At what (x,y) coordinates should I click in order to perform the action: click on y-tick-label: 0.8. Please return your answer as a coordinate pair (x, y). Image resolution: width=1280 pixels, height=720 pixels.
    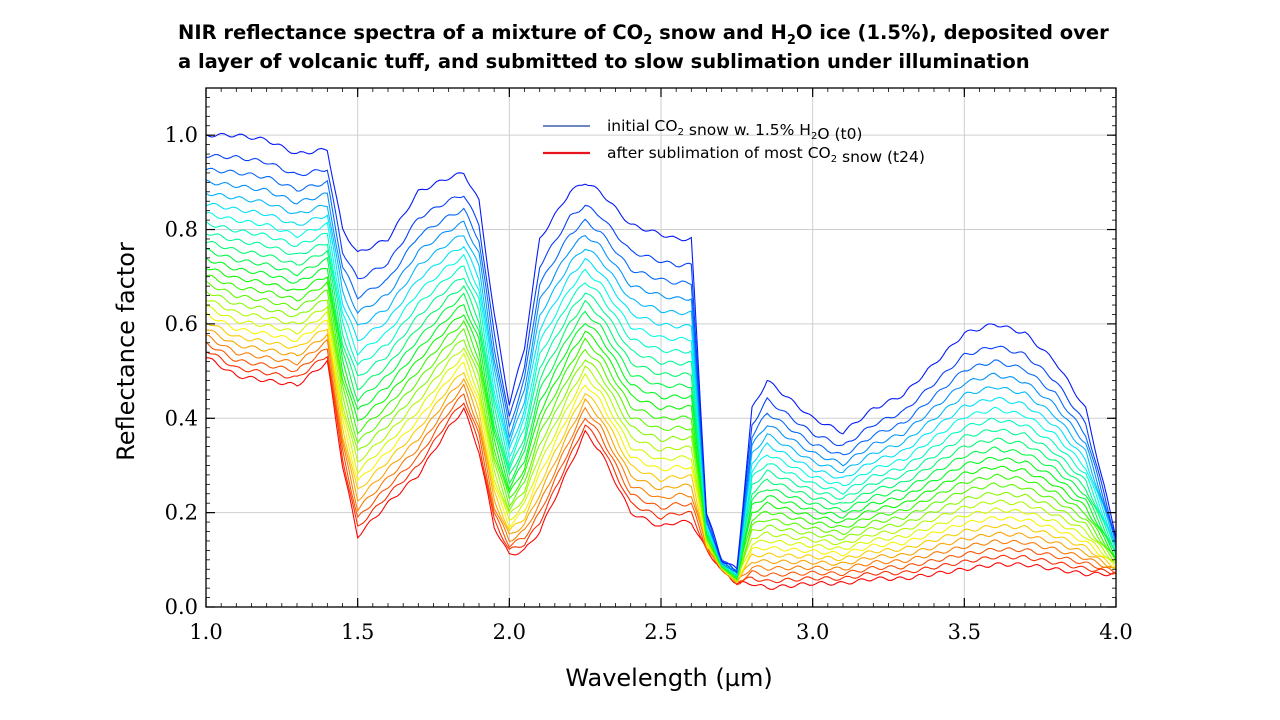
    Looking at the image, I should click on (181, 230).